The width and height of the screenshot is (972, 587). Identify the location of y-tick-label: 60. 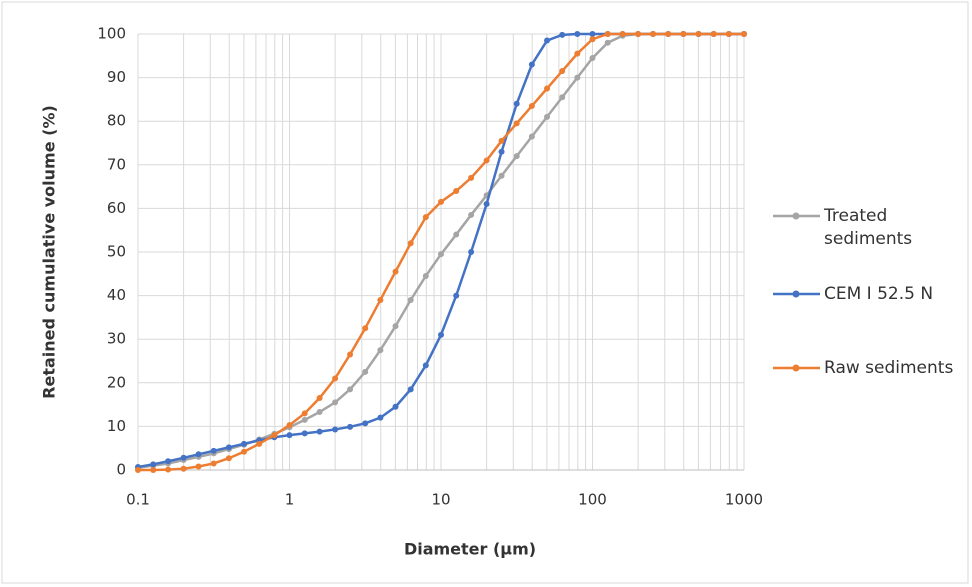
(116, 208).